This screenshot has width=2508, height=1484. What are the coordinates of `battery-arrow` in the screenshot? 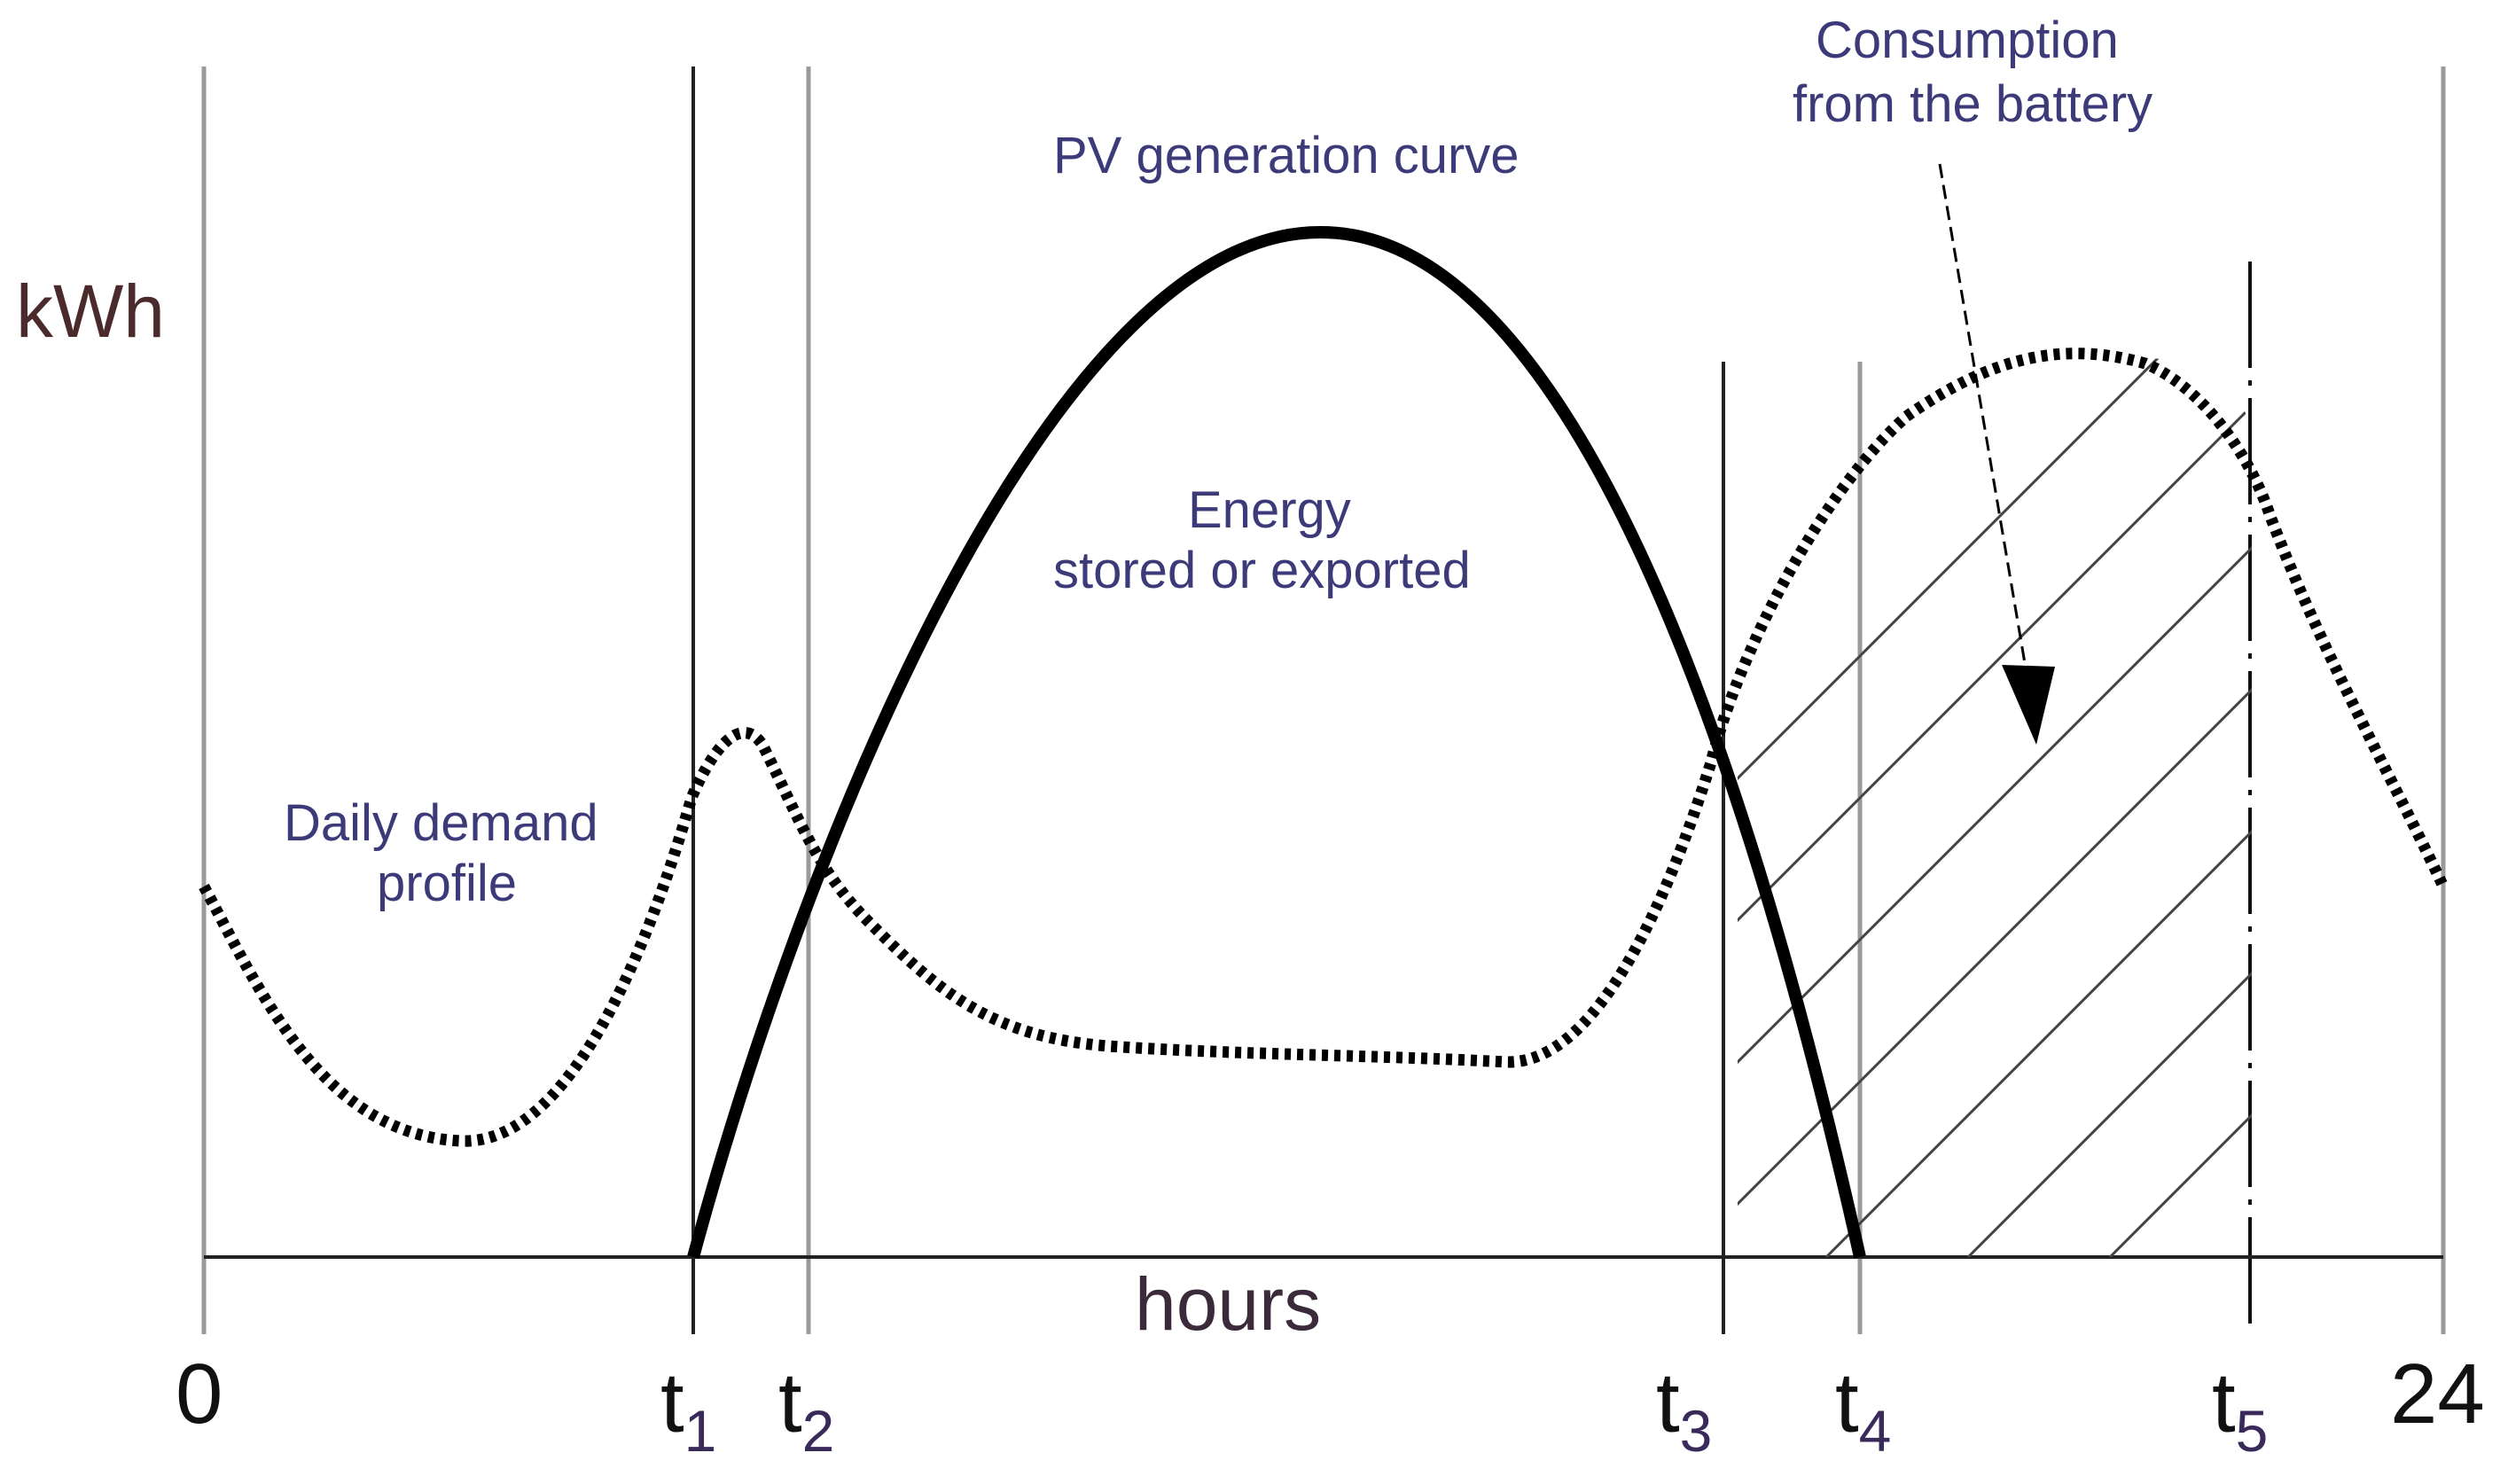 It's located at (1983, 419).